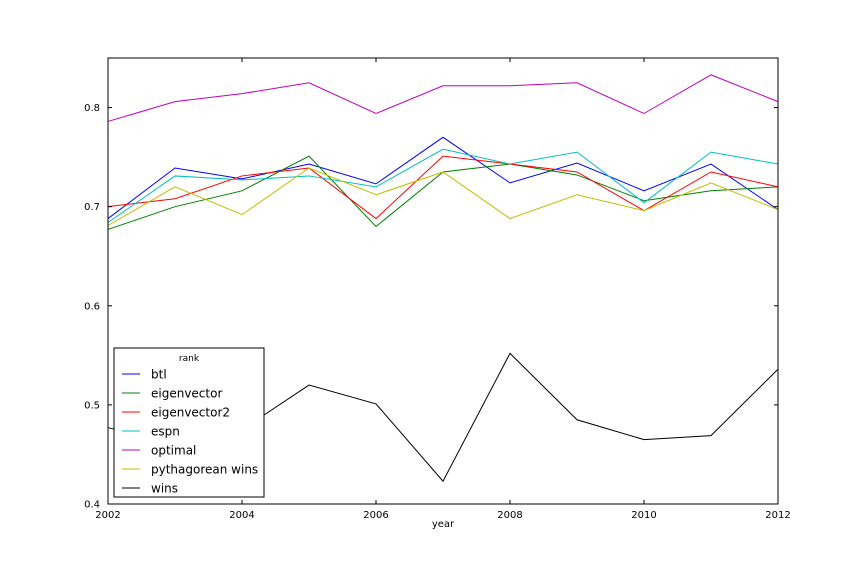  What do you see at coordinates (204, 470) in the screenshot?
I see `legend-label: pythagorean wins` at bounding box center [204, 470].